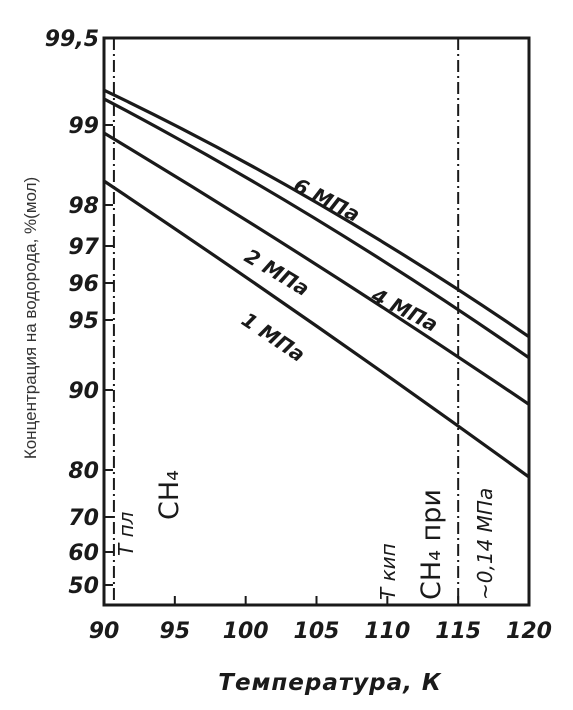 The width and height of the screenshot is (573, 710). I want to click on boiling-point-substance: CH₄ при, so click(431, 544).